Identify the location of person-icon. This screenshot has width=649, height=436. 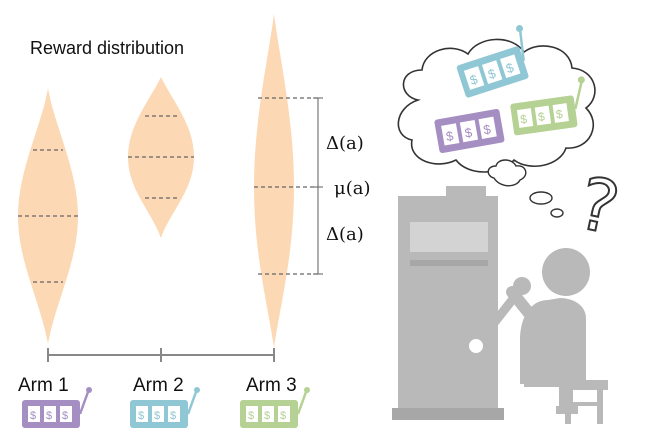
(557, 336).